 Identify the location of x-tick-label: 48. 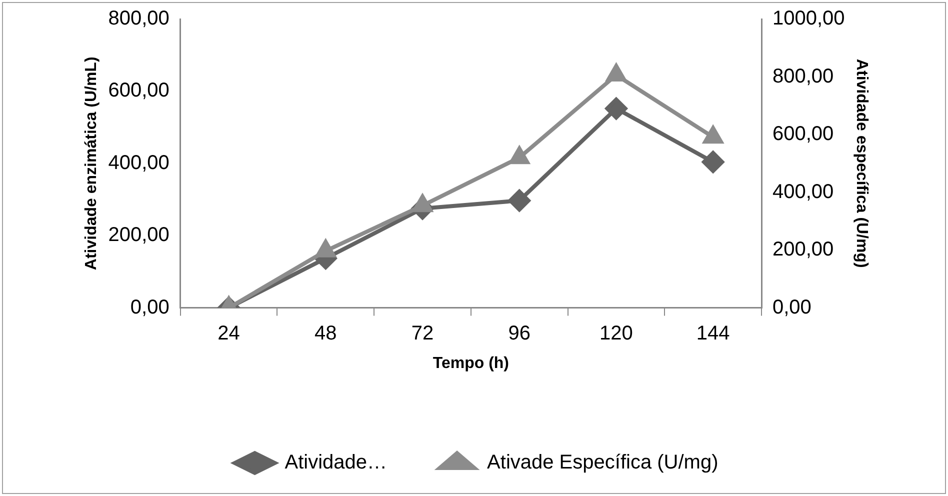
(325, 333).